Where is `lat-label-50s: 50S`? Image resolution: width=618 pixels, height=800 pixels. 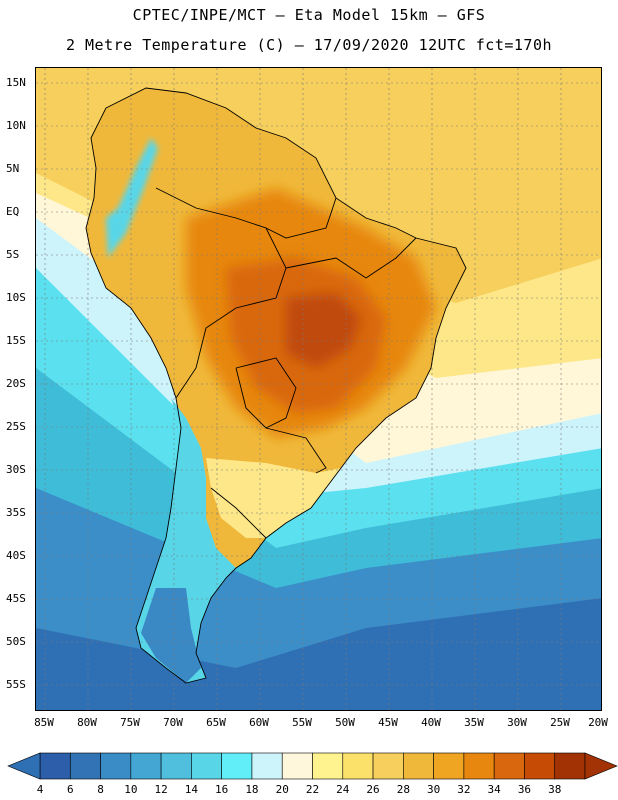
lat-label-50s: 50S is located at coordinates (16, 641).